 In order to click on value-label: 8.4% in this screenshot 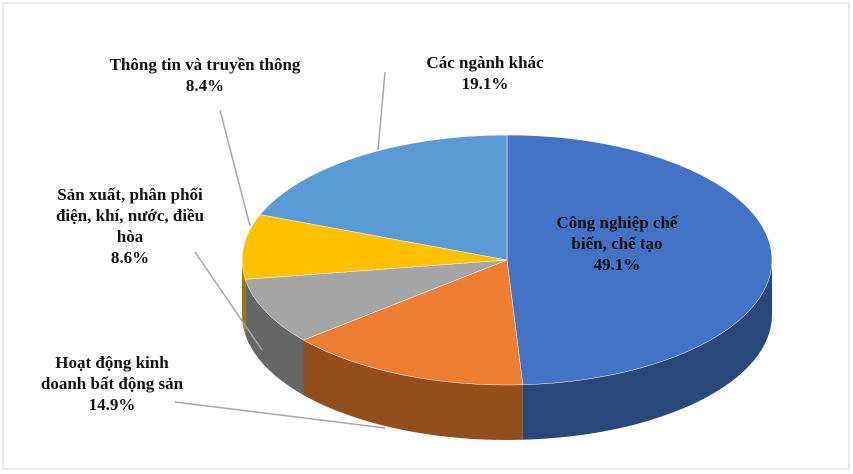, I will do `click(205, 85)`.